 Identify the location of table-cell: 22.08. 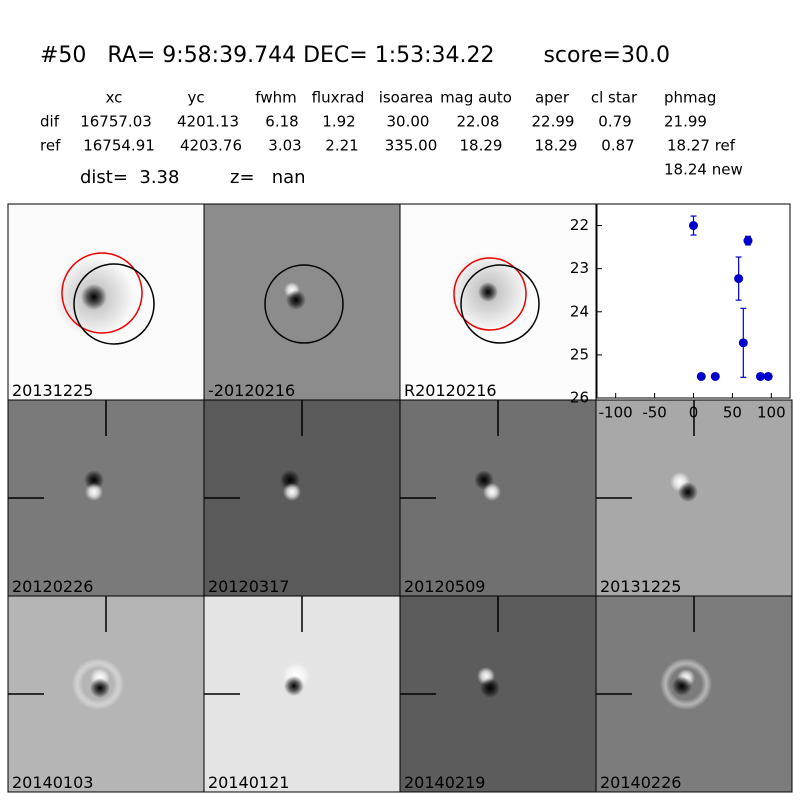
(478, 122).